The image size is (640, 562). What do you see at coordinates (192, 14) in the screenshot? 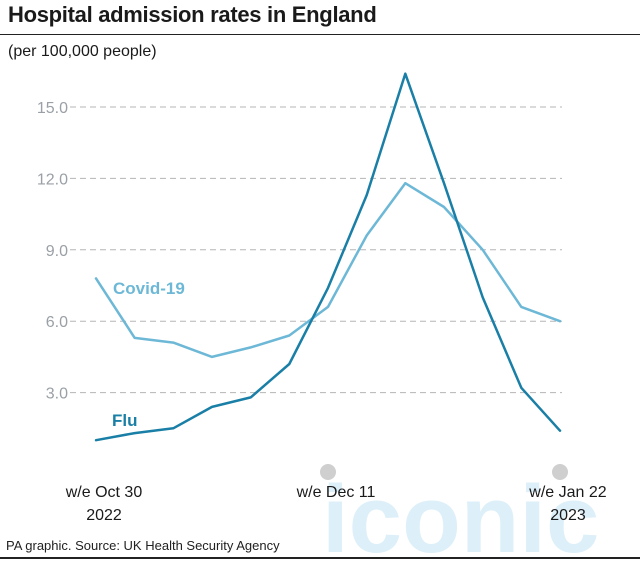
I see `chart-title: Hospital admission rates in England` at bounding box center [192, 14].